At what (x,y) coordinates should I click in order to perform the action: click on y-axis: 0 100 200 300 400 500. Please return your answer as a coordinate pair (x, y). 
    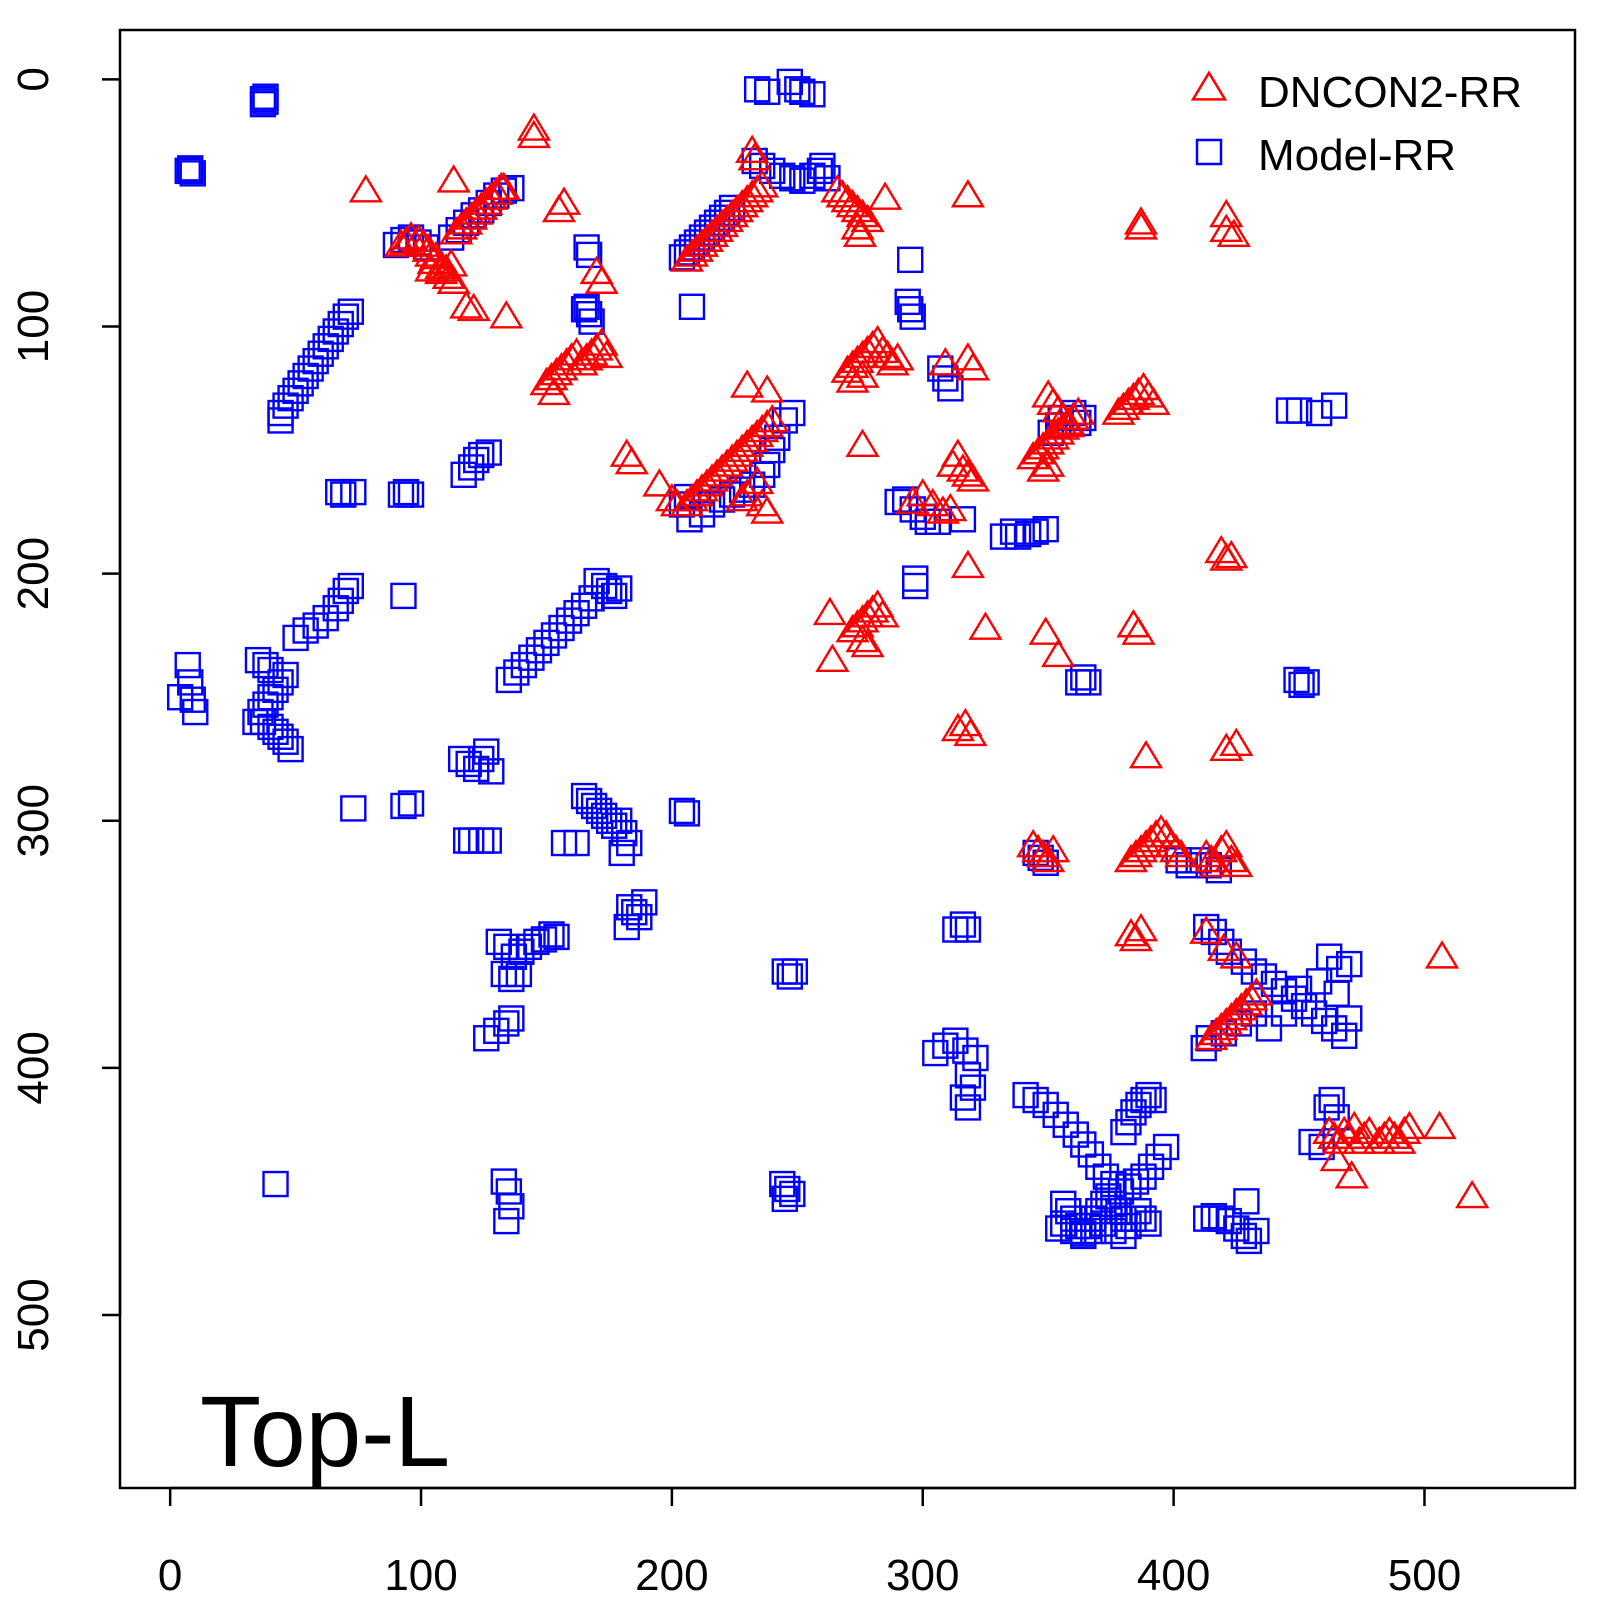
    Looking at the image, I should click on (65, 709).